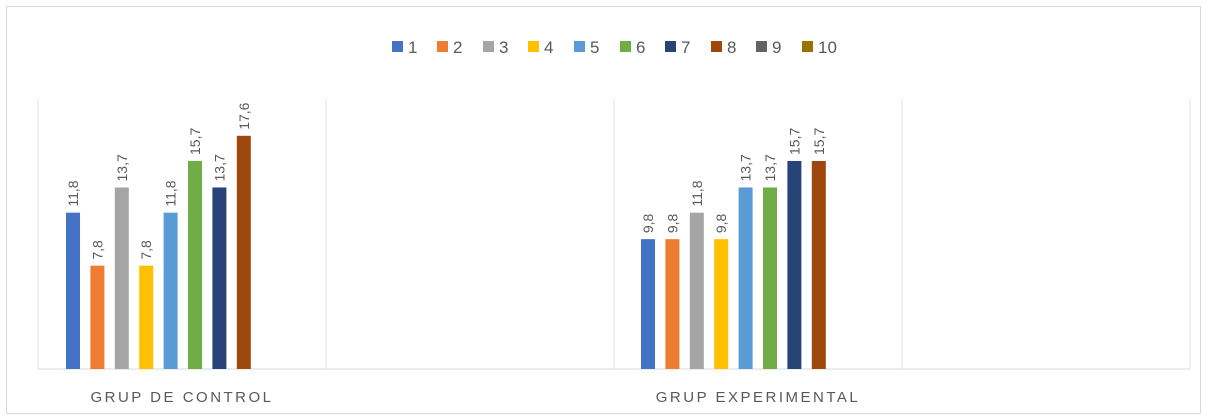 The image size is (1209, 420). What do you see at coordinates (768, 47) in the screenshot?
I see `legend-item-9: 9` at bounding box center [768, 47].